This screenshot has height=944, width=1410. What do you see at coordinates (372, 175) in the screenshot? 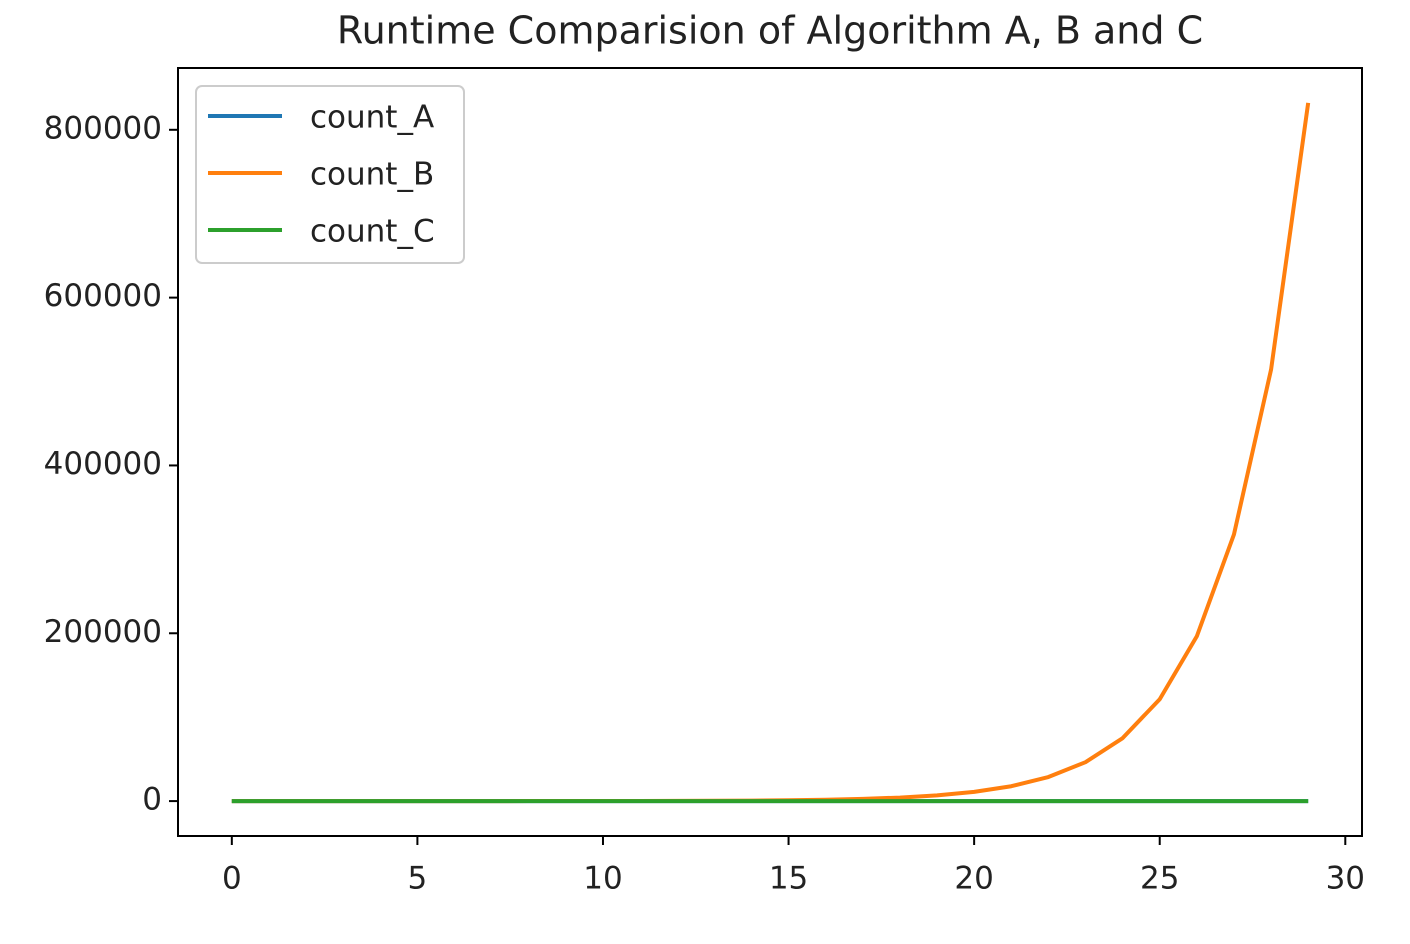
I see `legend-label: count_B` at bounding box center [372, 175].